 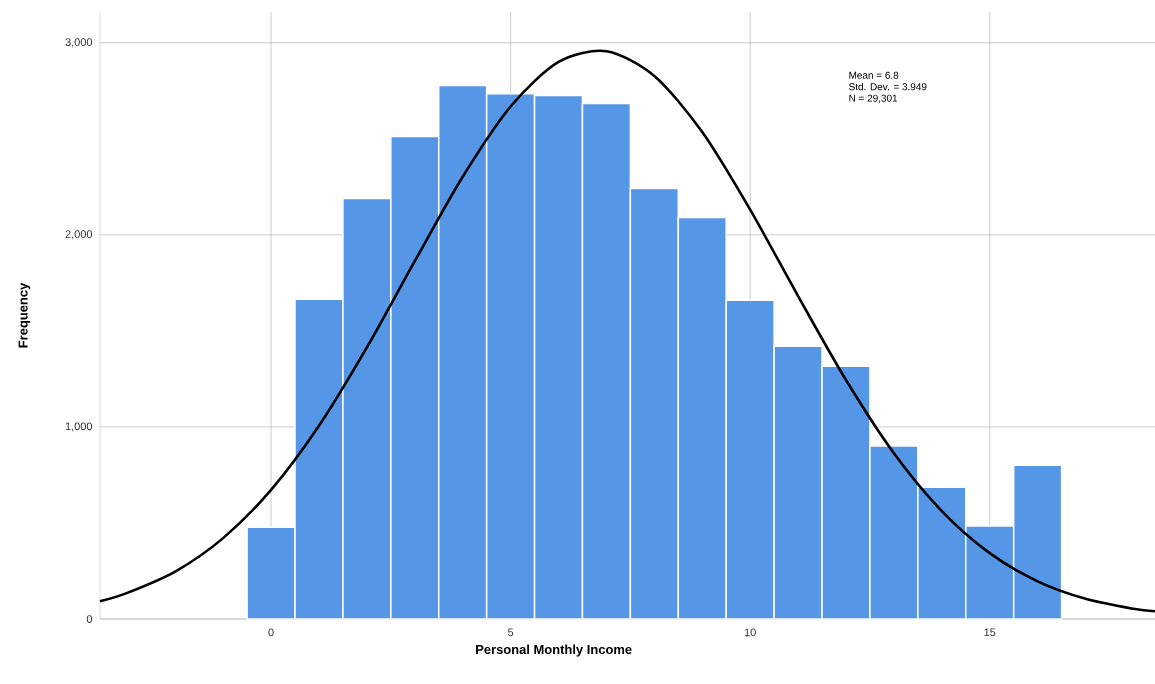 What do you see at coordinates (874, 75) in the screenshot?
I see `annotation: Mean = 6.8` at bounding box center [874, 75].